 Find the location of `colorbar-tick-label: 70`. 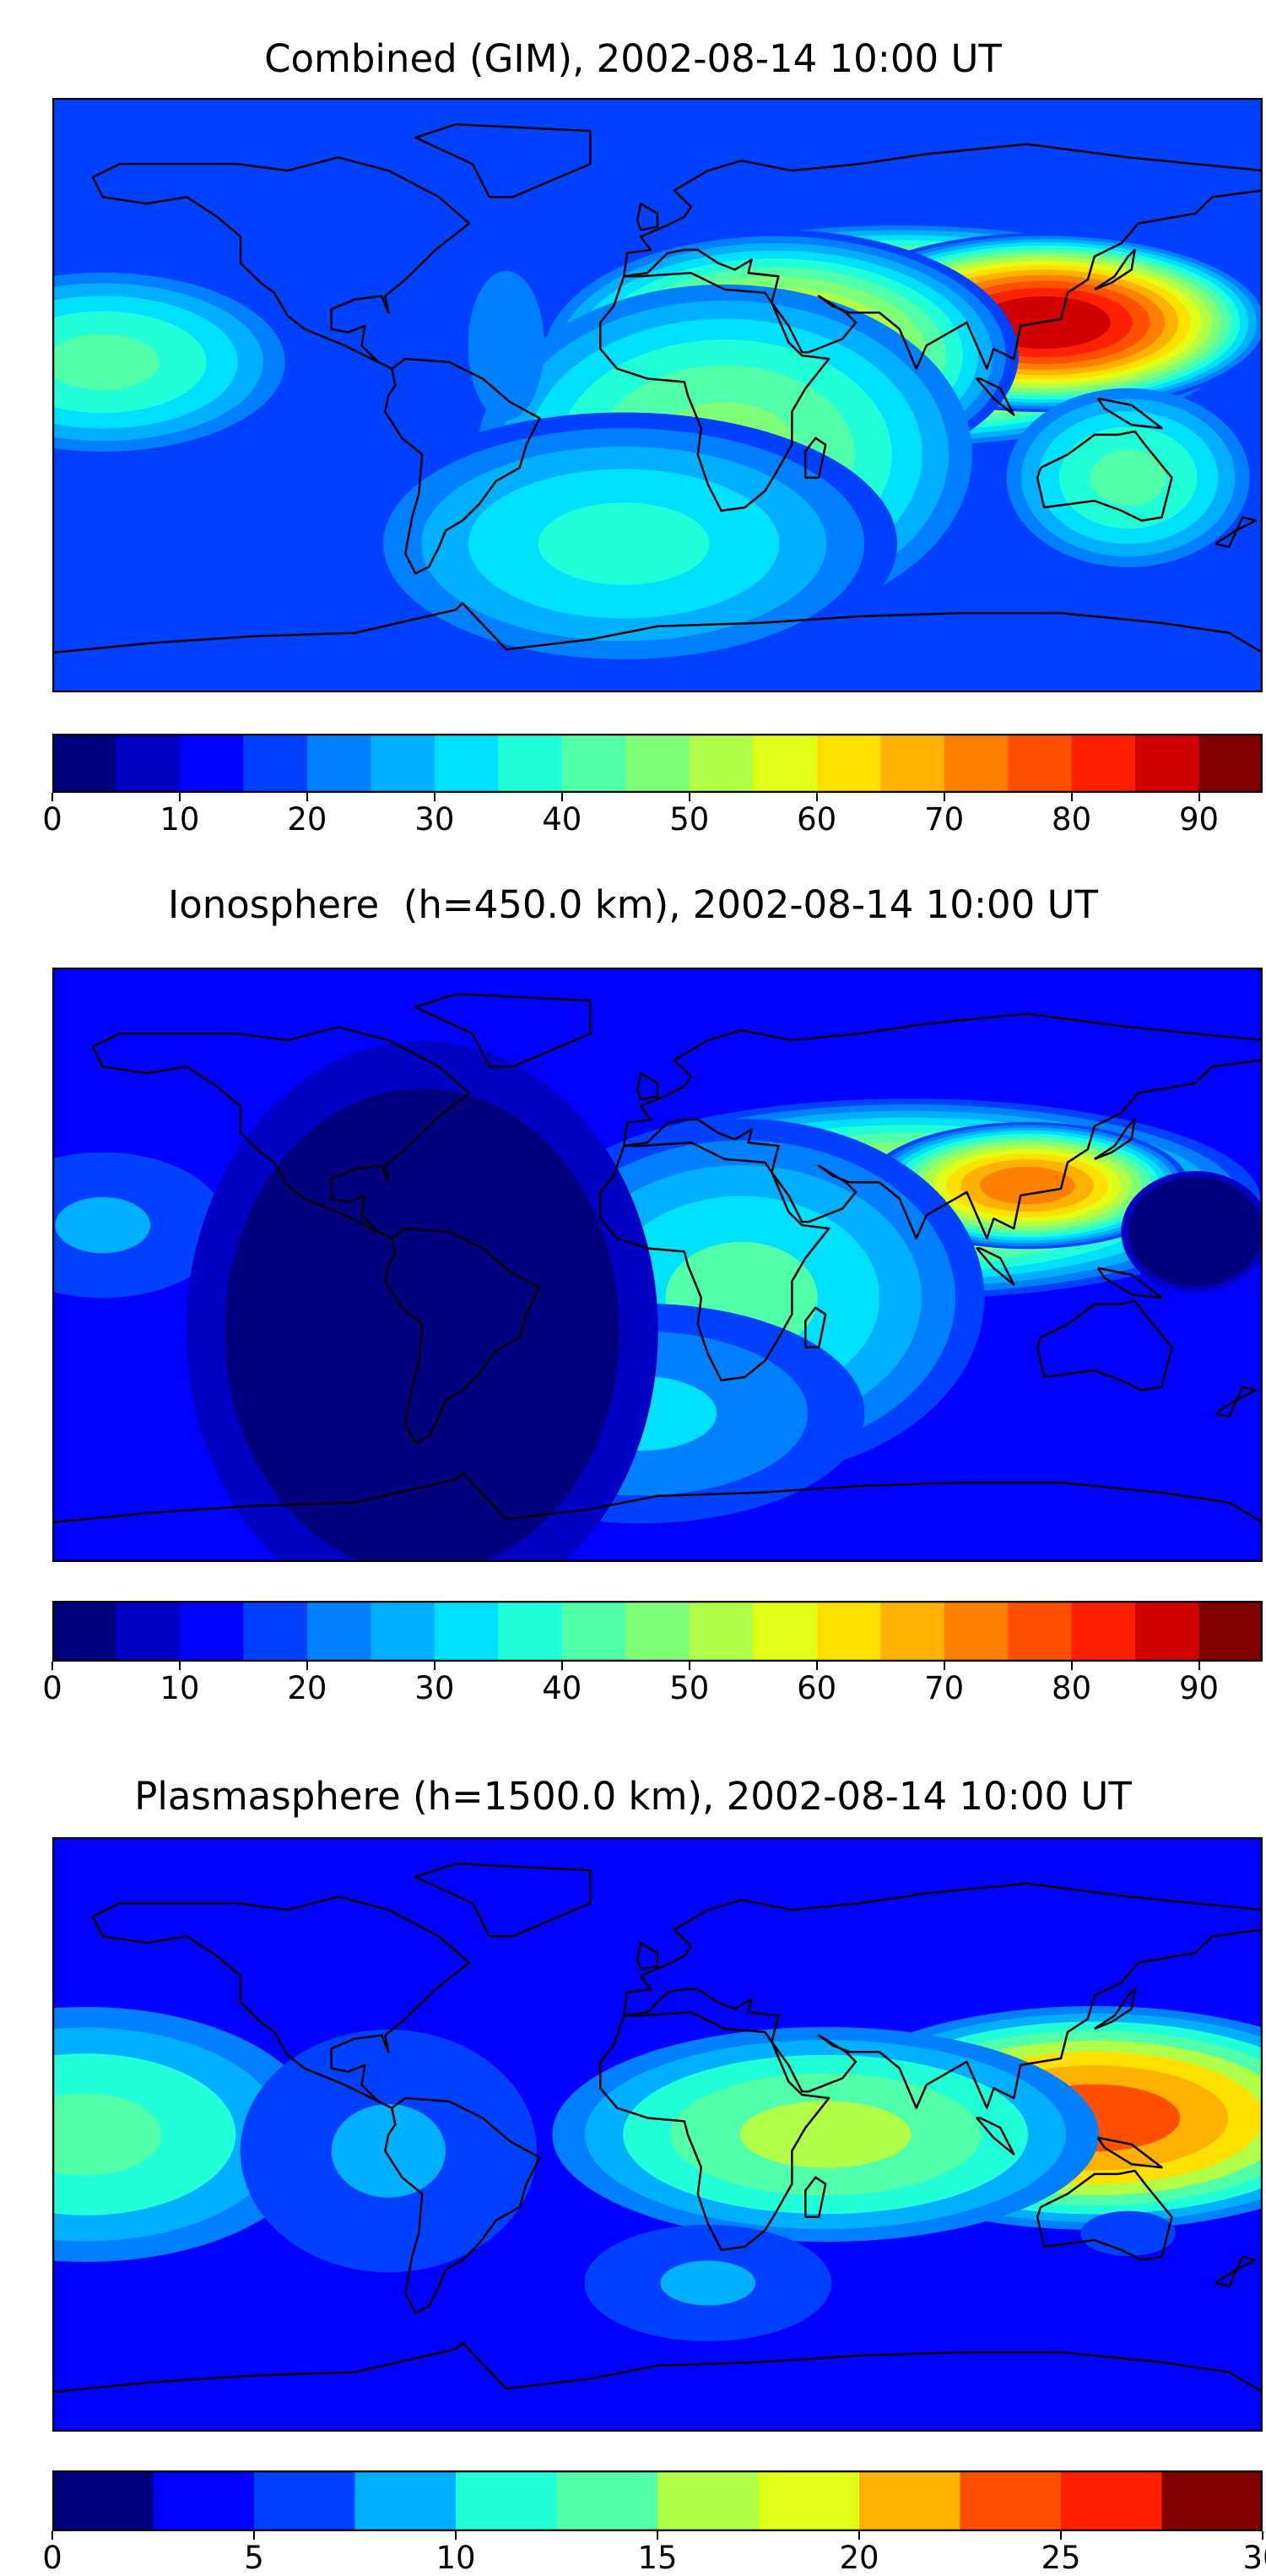

colorbar-tick-label: 70 is located at coordinates (944, 819).